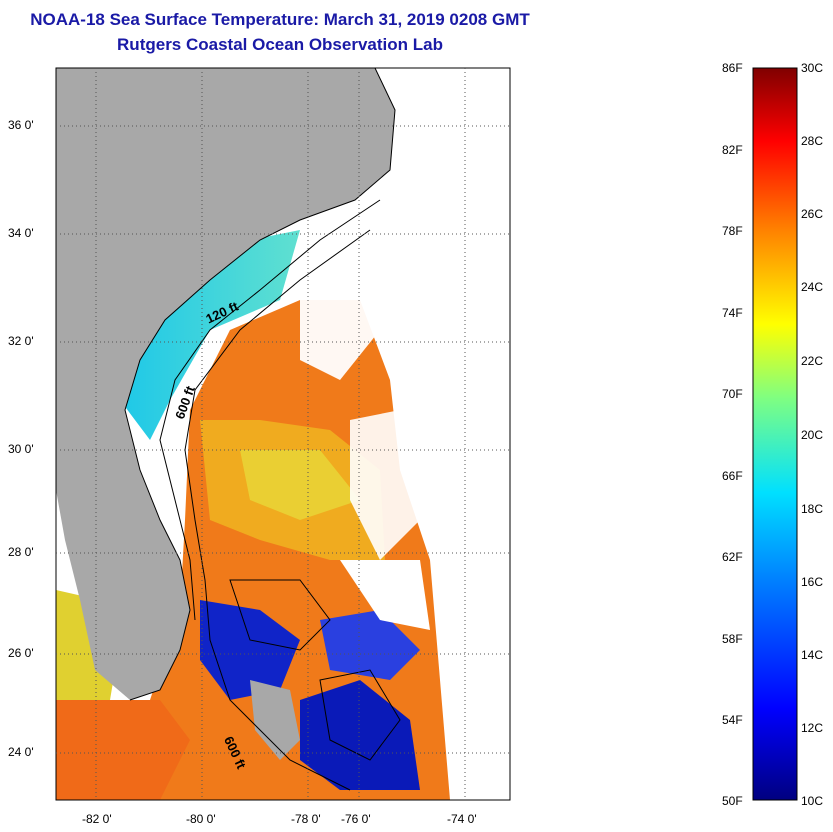  What do you see at coordinates (732, 639) in the screenshot?
I see `colorbar-f-58: 58F` at bounding box center [732, 639].